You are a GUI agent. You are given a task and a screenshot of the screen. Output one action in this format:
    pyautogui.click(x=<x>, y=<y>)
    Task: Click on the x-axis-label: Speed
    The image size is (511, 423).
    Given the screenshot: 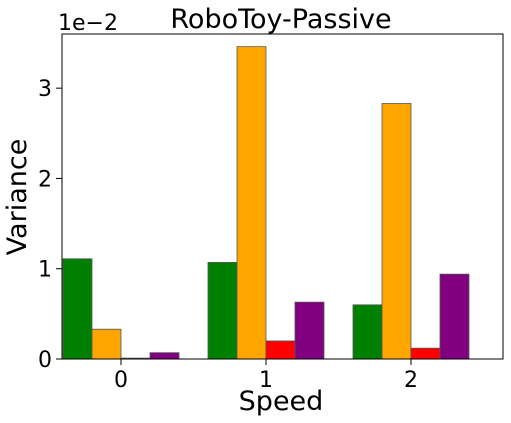 What is the action you would take?
    pyautogui.click(x=281, y=401)
    